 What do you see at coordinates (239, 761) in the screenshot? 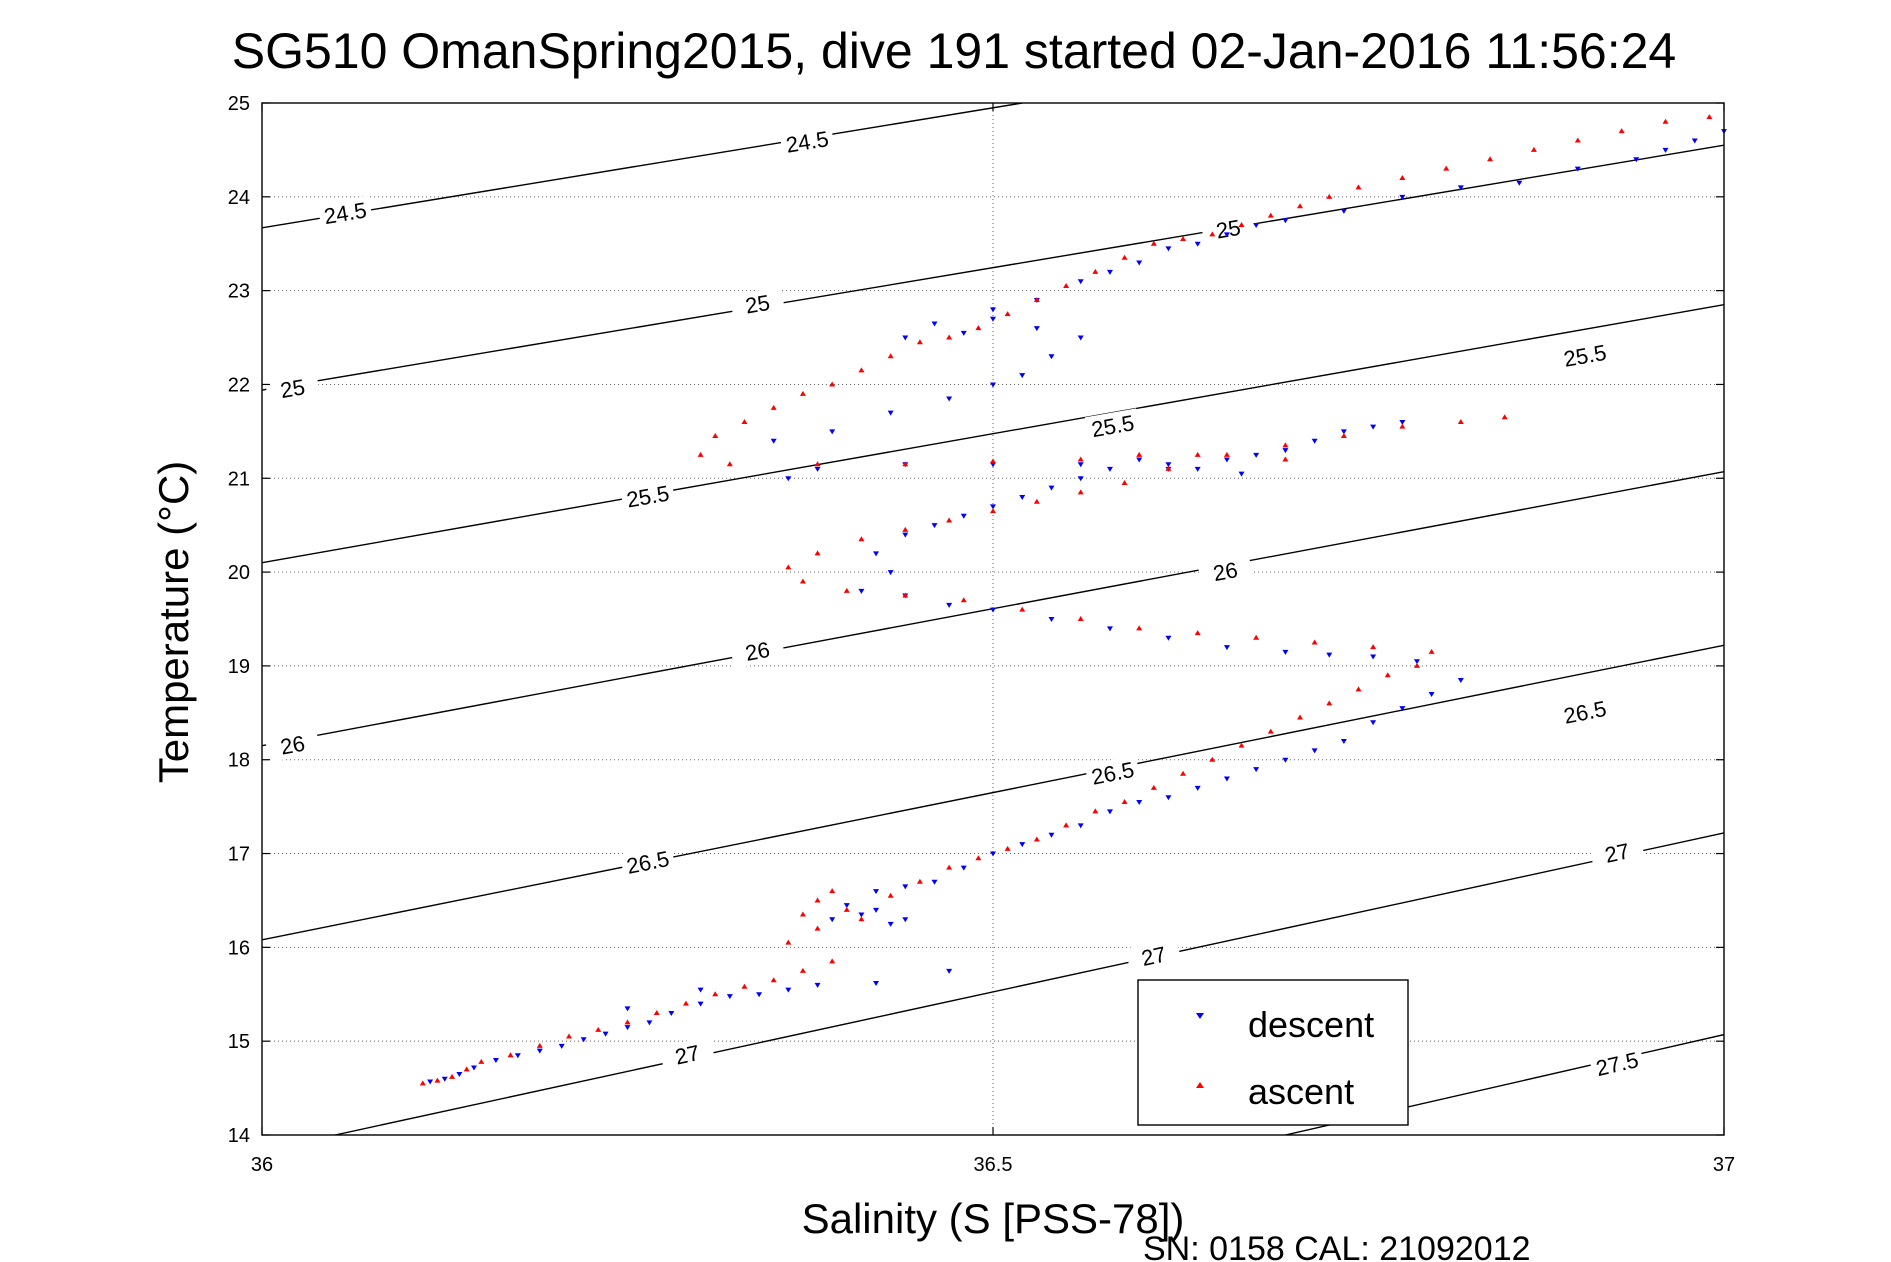
I see `y-tick-label: 18` at bounding box center [239, 761].